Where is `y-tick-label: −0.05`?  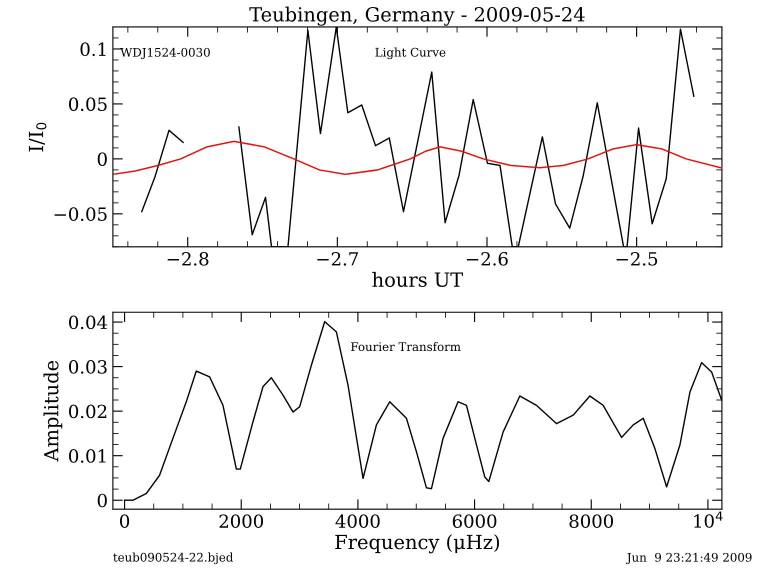 y-tick-label: −0.05 is located at coordinates (80, 214).